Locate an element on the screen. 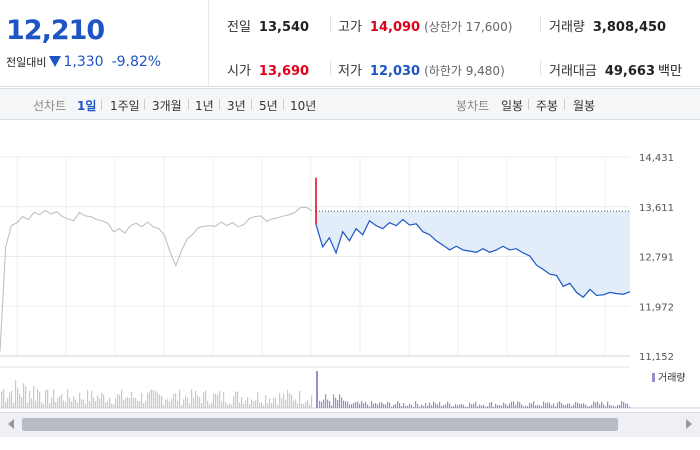 This screenshot has width=700, height=450. tab-5years: 5년 is located at coordinates (268, 106).